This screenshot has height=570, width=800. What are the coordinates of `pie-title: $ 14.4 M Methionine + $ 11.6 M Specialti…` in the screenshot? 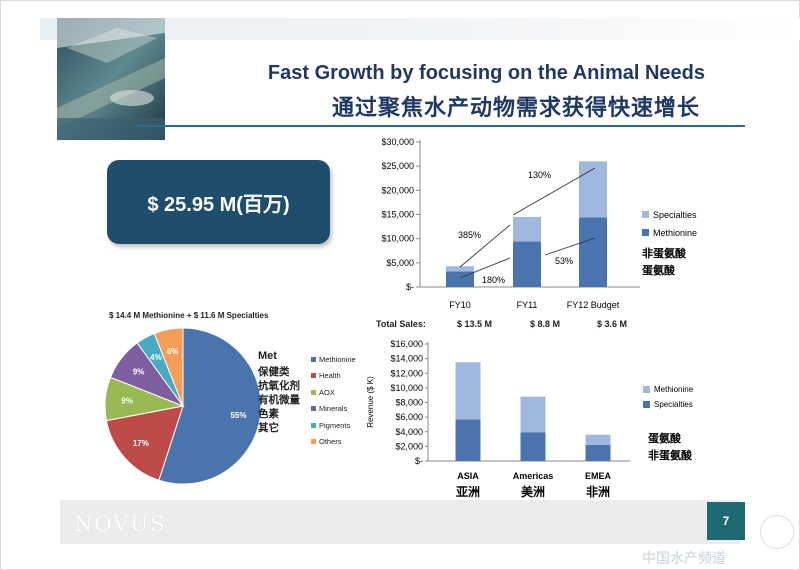 It's located at (189, 315).